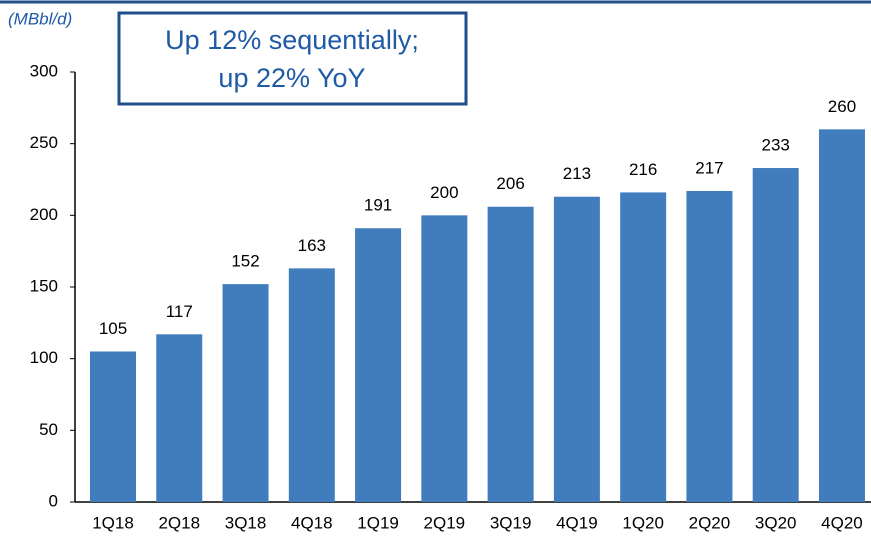  I want to click on y-tick-label: 0, so click(53, 500).